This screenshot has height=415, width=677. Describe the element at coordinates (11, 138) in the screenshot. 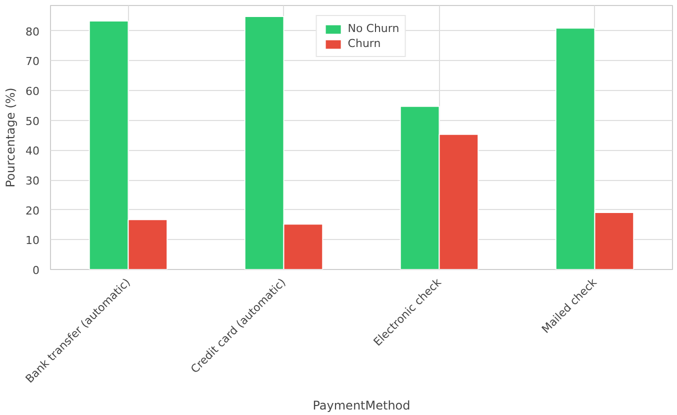

I see `y-axis-title: Pourcentage (%)` at that location.